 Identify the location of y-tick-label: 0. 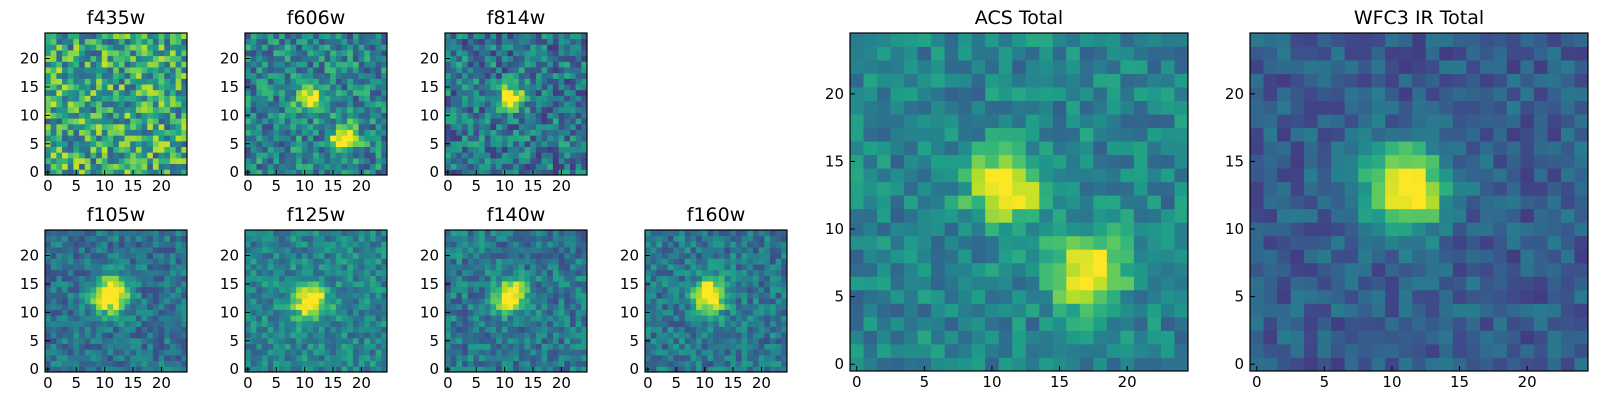
(434, 172).